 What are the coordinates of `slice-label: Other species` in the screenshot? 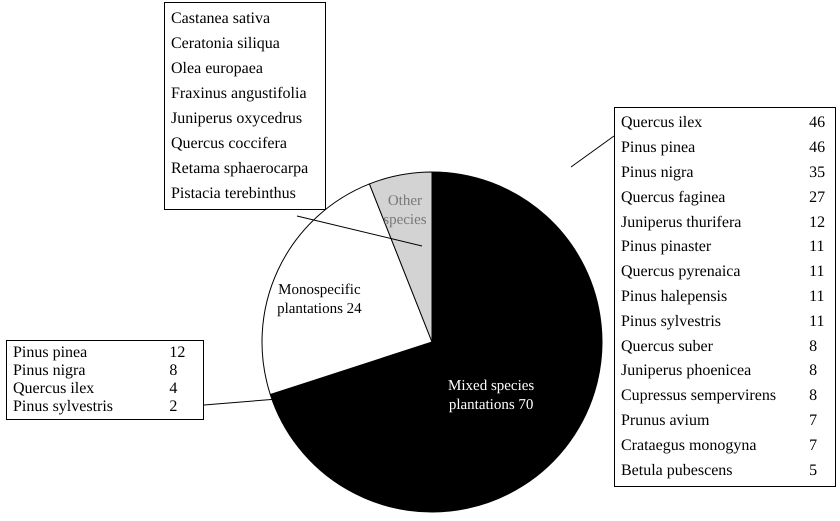 It's located at (405, 210).